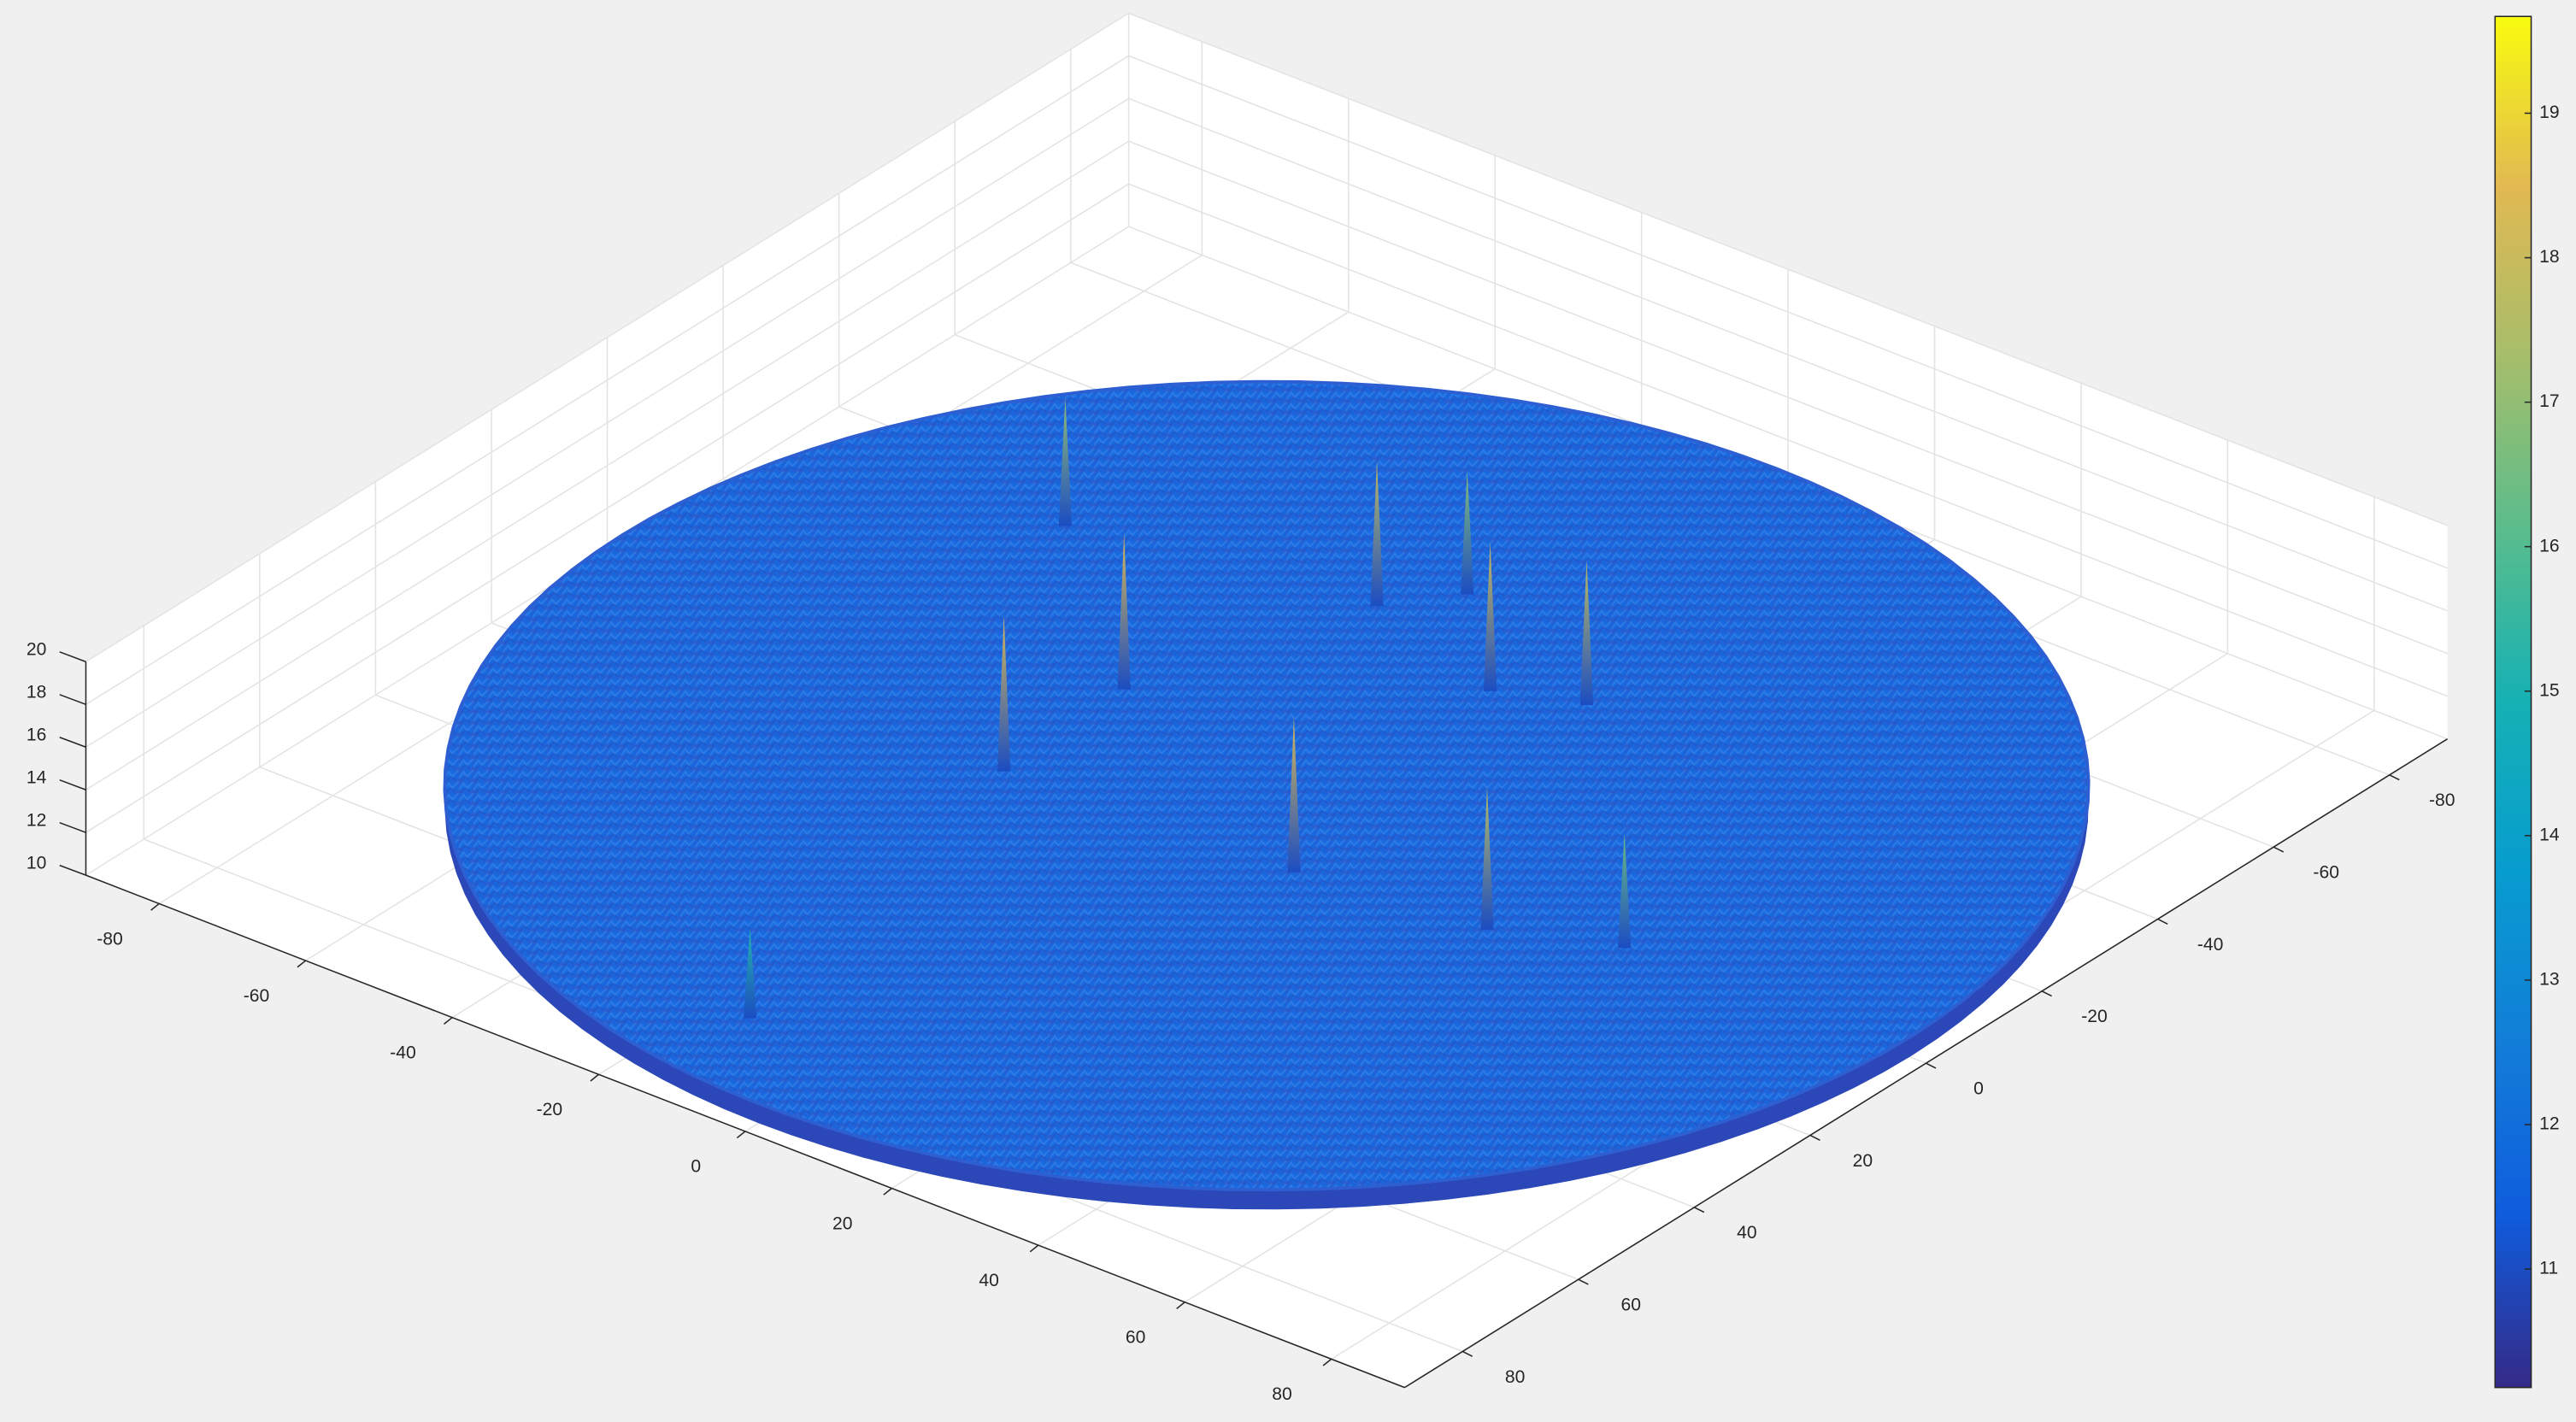  Describe the element at coordinates (110, 939) in the screenshot. I see `x-tick-label: -80` at that location.